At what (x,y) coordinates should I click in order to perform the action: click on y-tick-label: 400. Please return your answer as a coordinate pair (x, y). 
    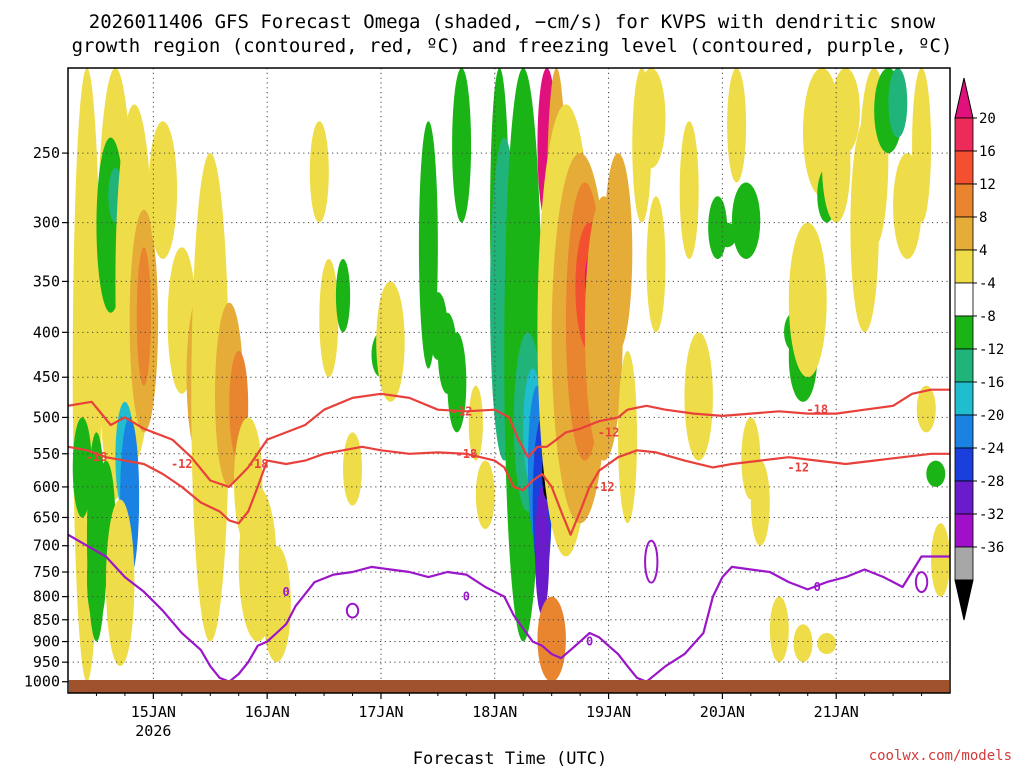
    Looking at the image, I should click on (46, 332).